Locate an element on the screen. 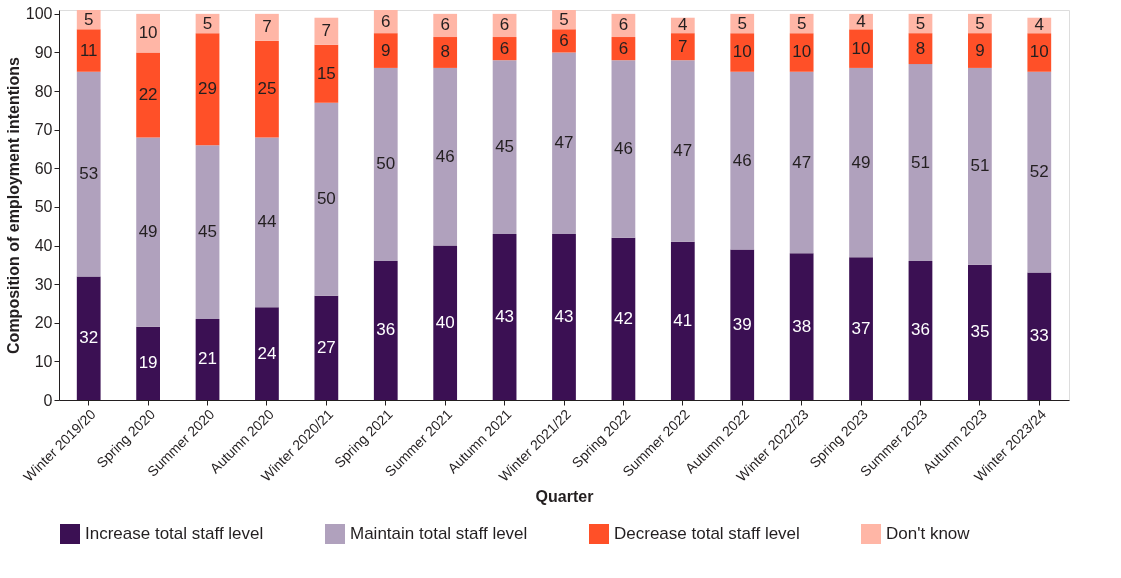 The height and width of the screenshot is (578, 1121). data-label: 52 is located at coordinates (1039, 172).